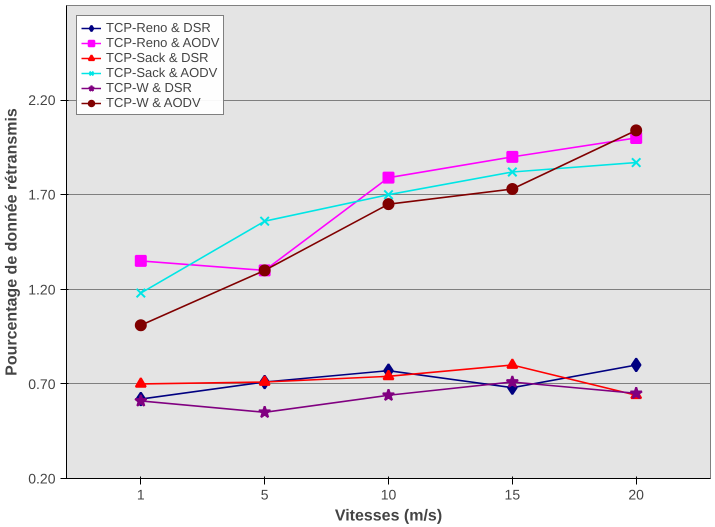 This screenshot has width=715, height=527. I want to click on legend-label: TCP-W & AODV, so click(153, 102).